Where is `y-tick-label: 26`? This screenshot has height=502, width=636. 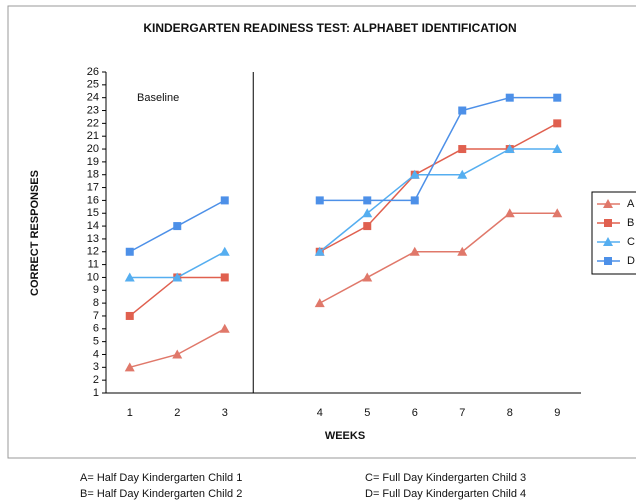 y-tick-label: 26 is located at coordinates (93, 72).